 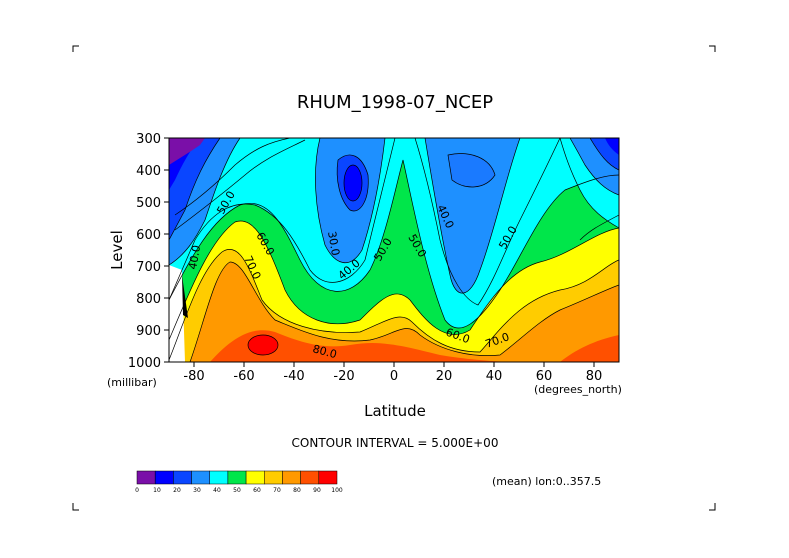 I want to click on contour-label: 30.0, so click(x=333, y=243).